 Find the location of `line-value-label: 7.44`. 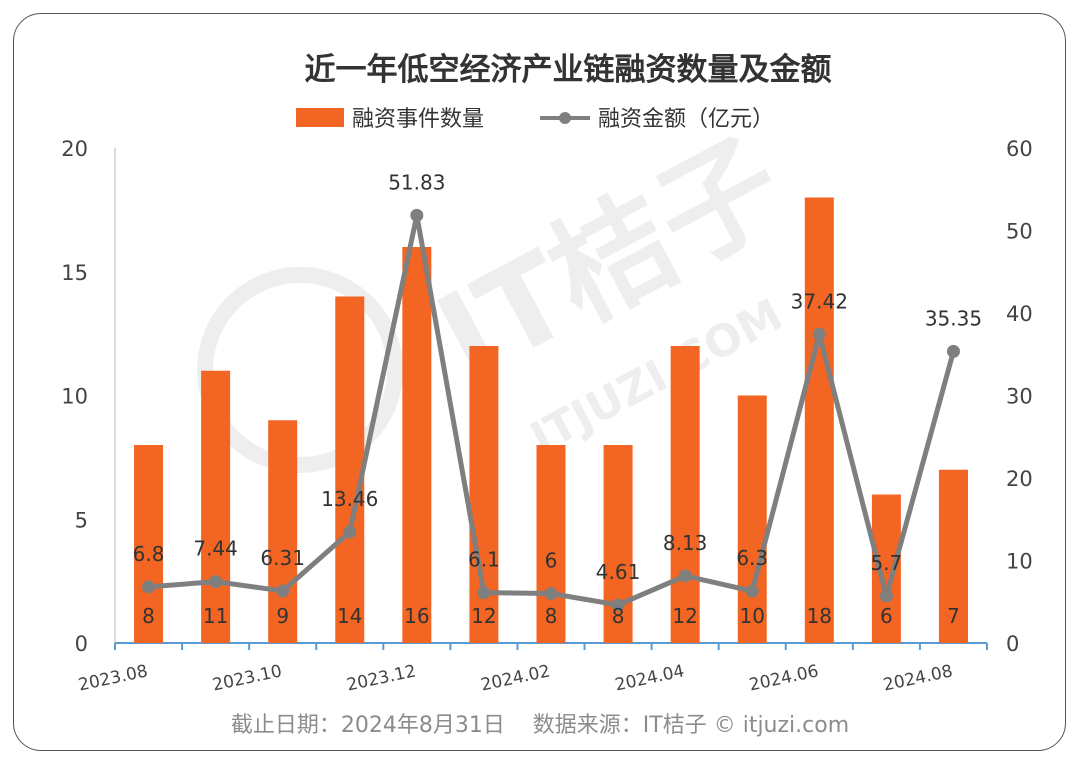

line-value-label: 7.44 is located at coordinates (215, 549).